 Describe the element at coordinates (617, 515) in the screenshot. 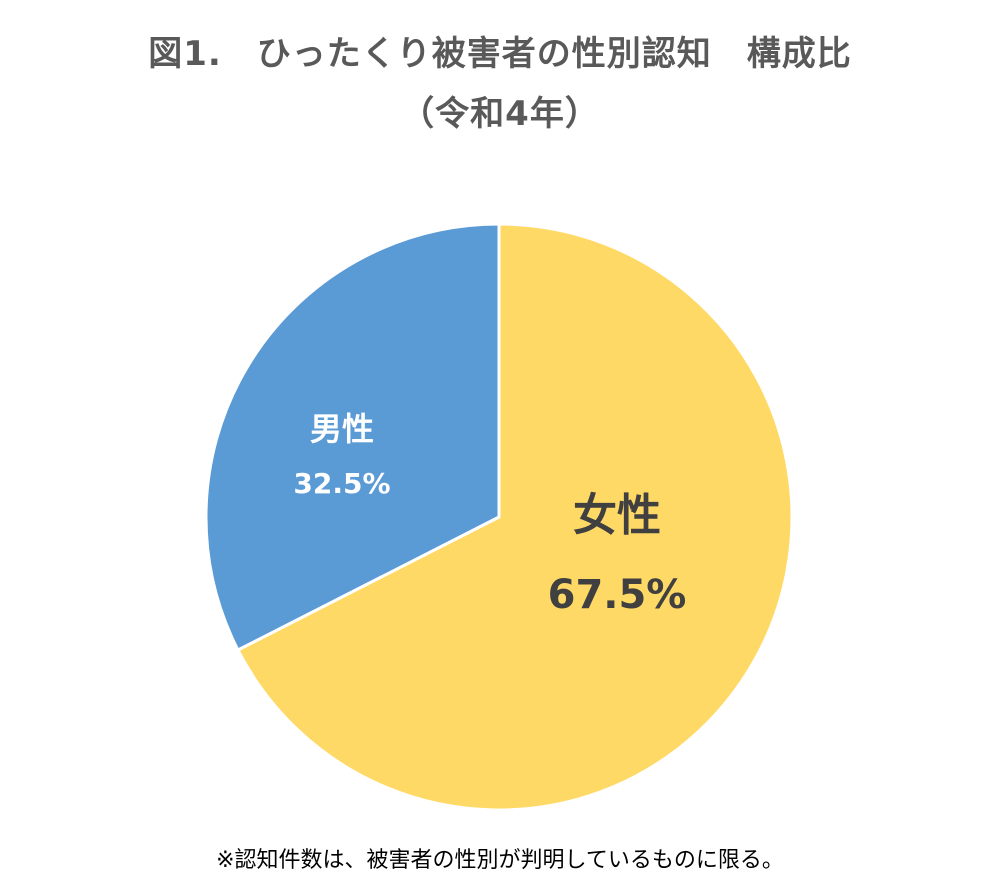

I see `female-label-name: 女性` at that location.